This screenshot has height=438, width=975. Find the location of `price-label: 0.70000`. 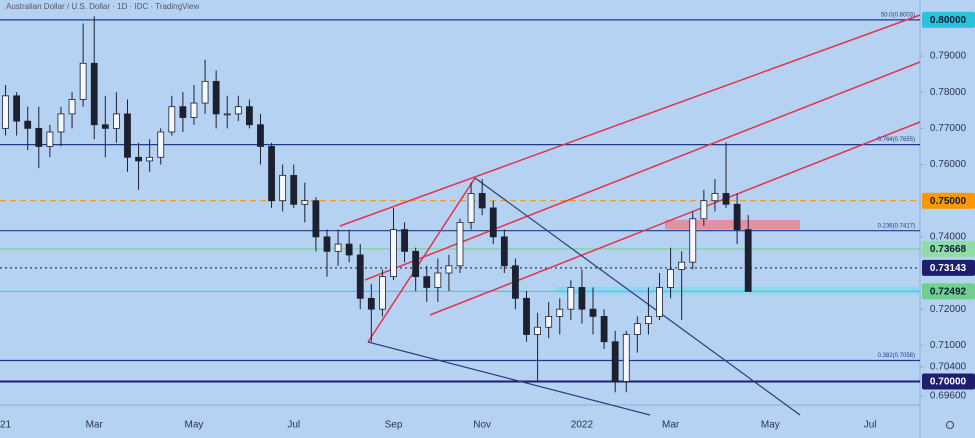

price-label: 0.70000 is located at coordinates (948, 382).